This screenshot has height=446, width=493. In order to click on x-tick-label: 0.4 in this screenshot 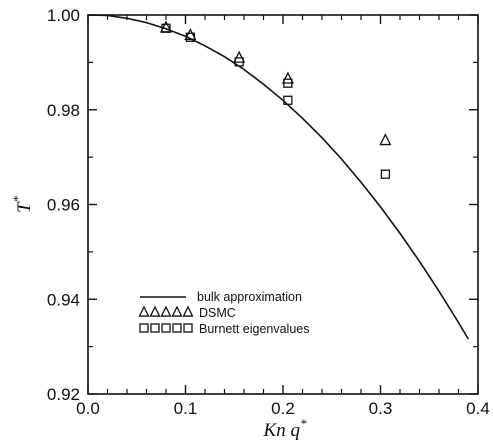, I will do `click(478, 408)`.